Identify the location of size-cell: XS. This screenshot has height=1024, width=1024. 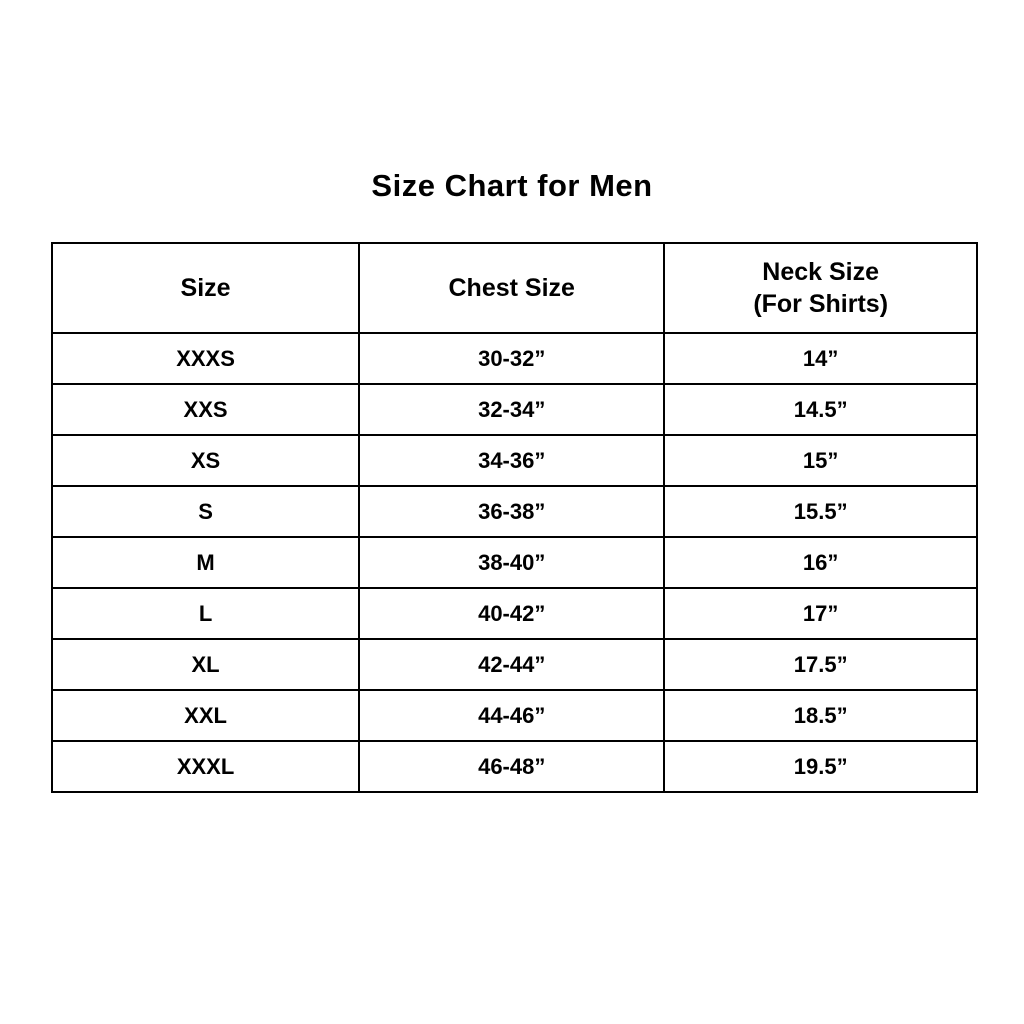
(205, 460).